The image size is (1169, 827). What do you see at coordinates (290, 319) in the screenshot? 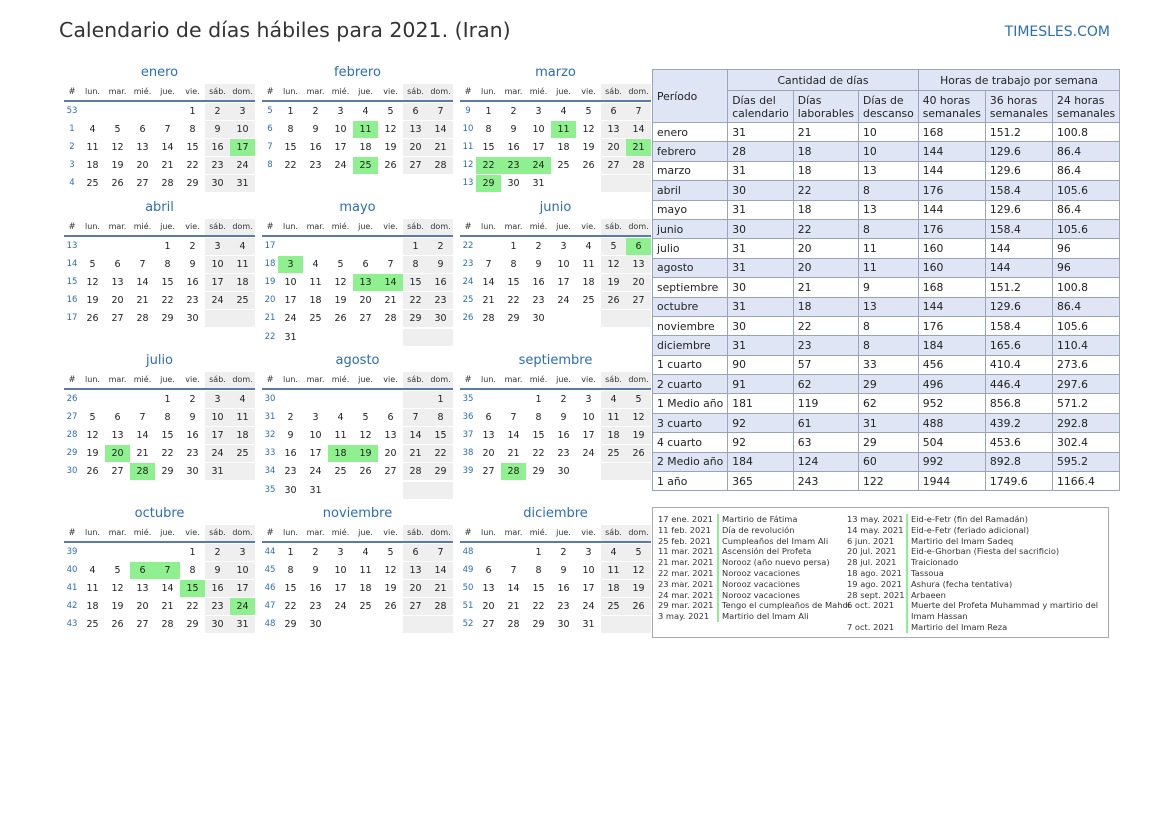
I see `day-cell: 24` at bounding box center [290, 319].